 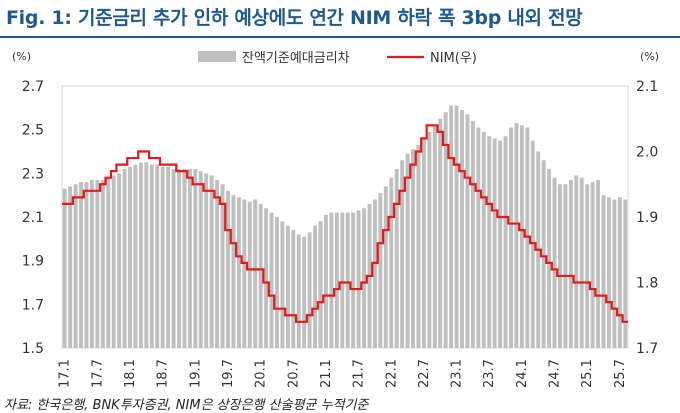 I want to click on left-tick-label: 2.3, so click(x=33, y=174).